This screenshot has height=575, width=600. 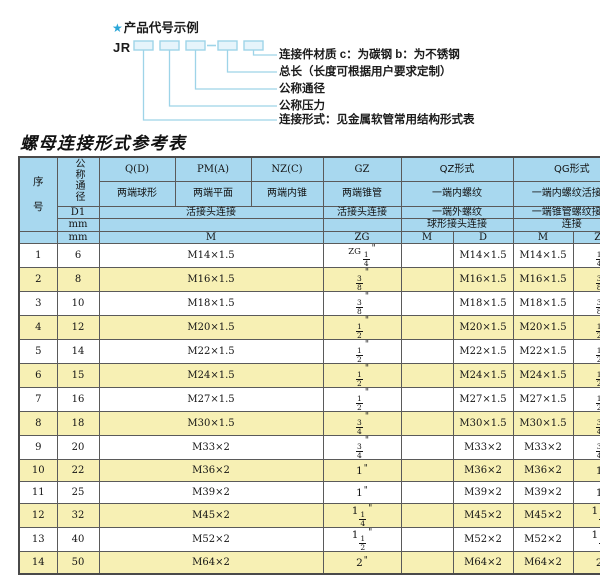 What do you see at coordinates (211, 375) in the screenshot?
I see `cell-thread-m: M24×1.5` at bounding box center [211, 375].